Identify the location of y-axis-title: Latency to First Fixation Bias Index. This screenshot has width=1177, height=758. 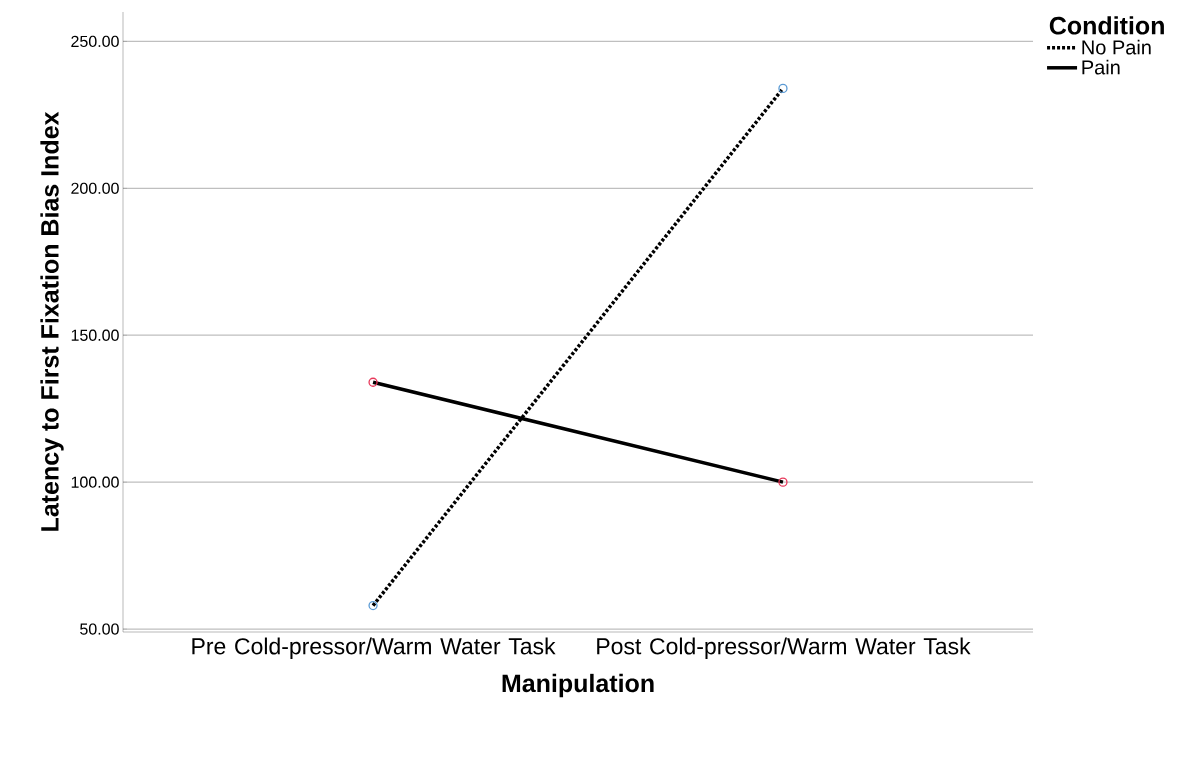
(52, 321).